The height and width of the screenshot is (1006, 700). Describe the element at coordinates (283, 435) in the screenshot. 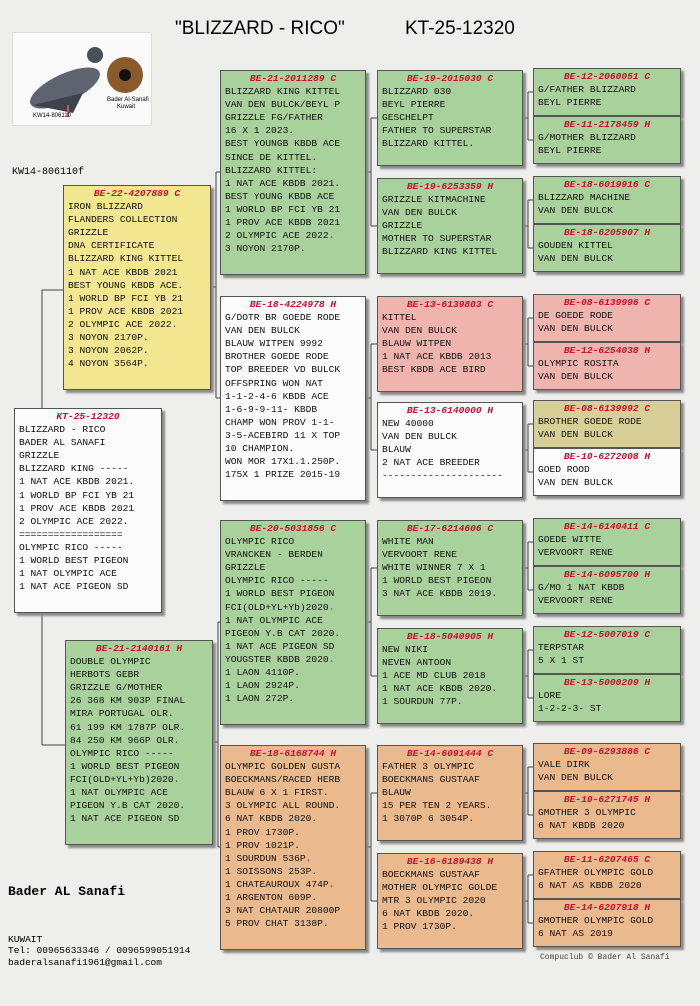

I see `card-line: 3-5-ACEBIRD 11 X TOP` at that location.